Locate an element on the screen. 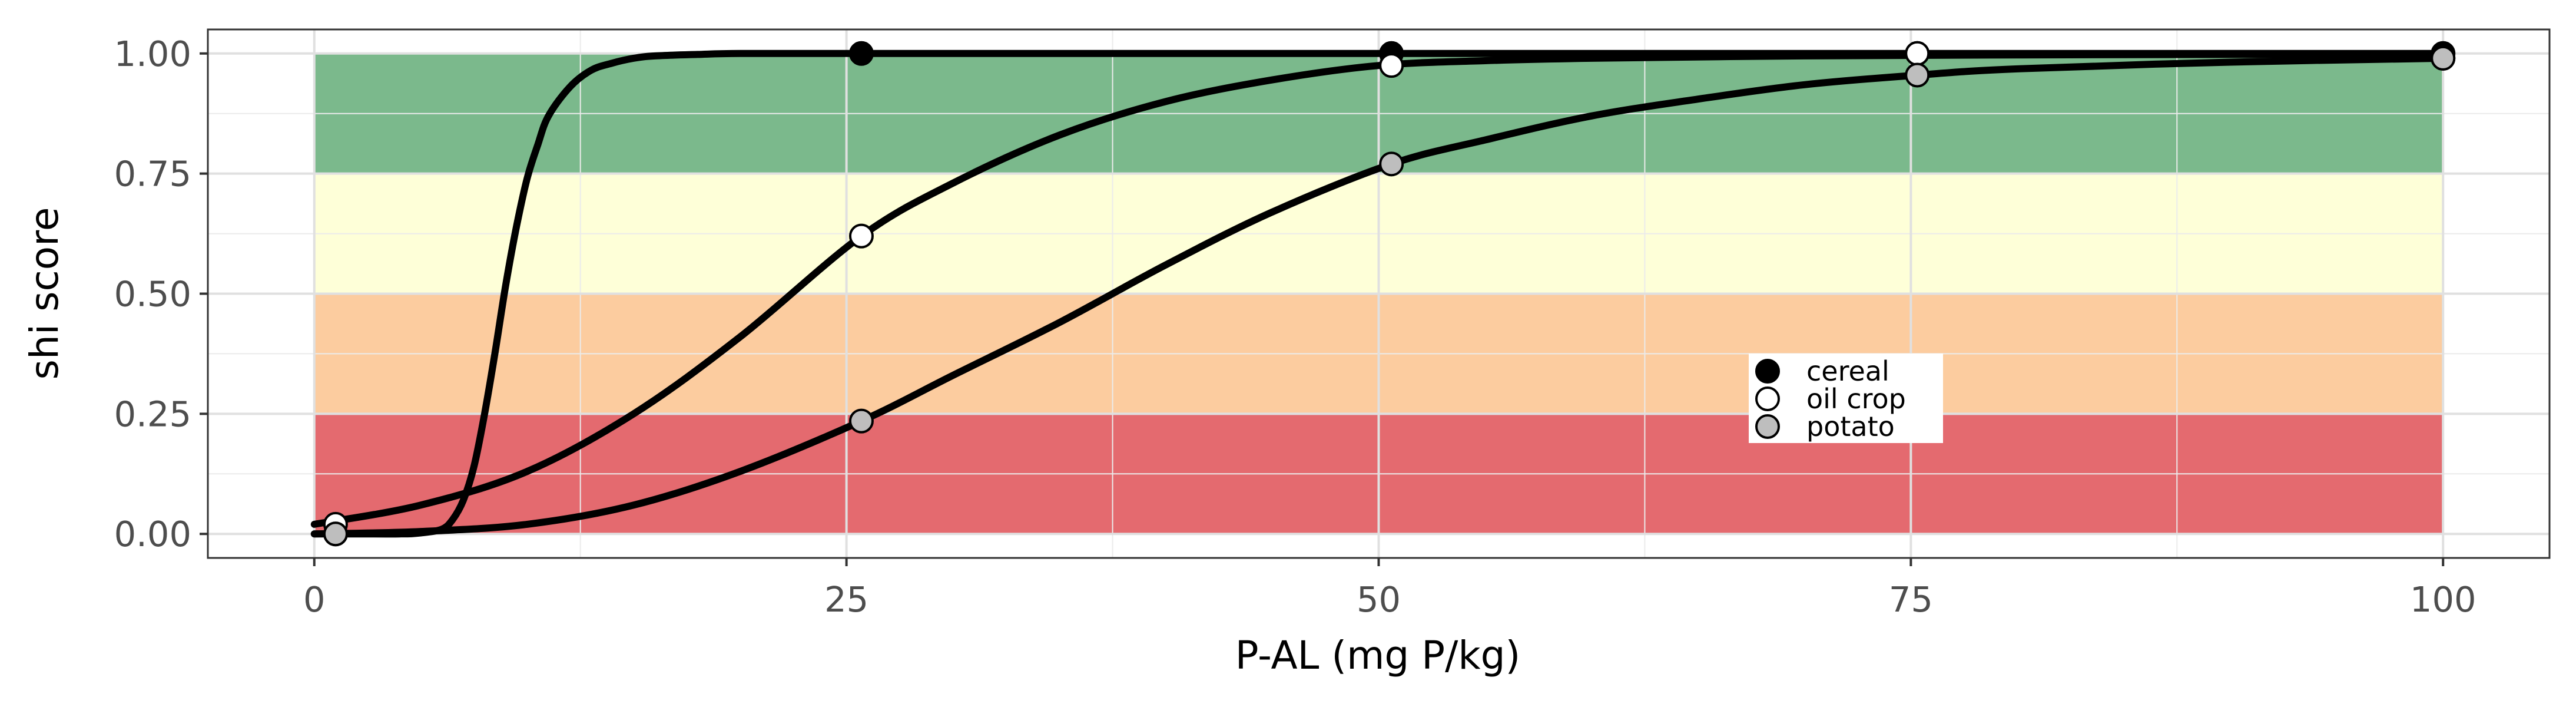 The height and width of the screenshot is (707, 2576). legend-key-oil-crop is located at coordinates (1767, 398).